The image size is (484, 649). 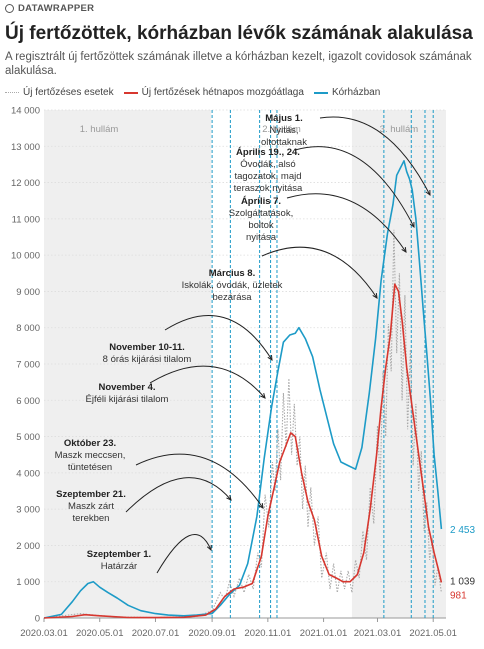 I want to click on annotation-title: Október 23., so click(x=90, y=443).